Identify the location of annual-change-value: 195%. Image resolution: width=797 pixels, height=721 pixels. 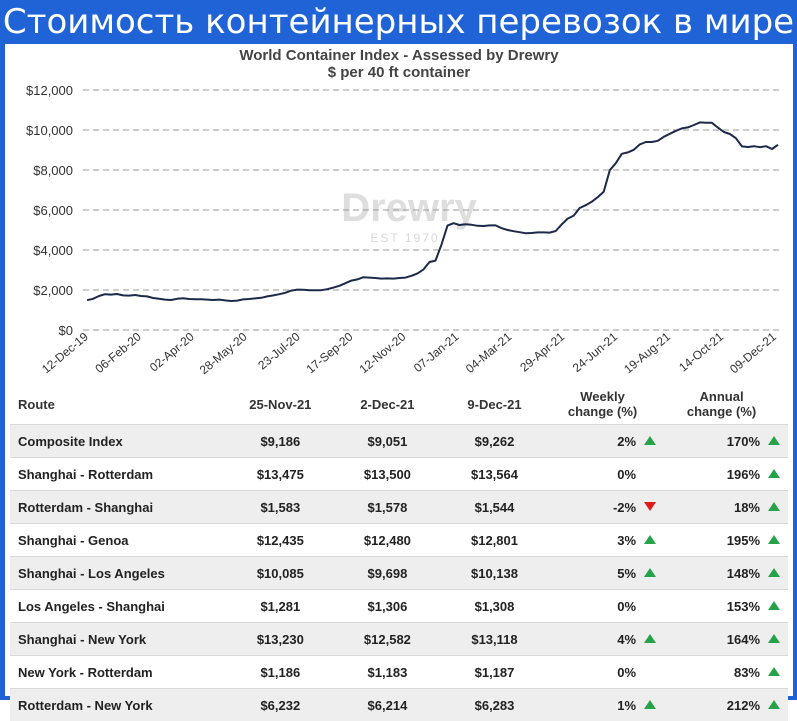
(743, 540).